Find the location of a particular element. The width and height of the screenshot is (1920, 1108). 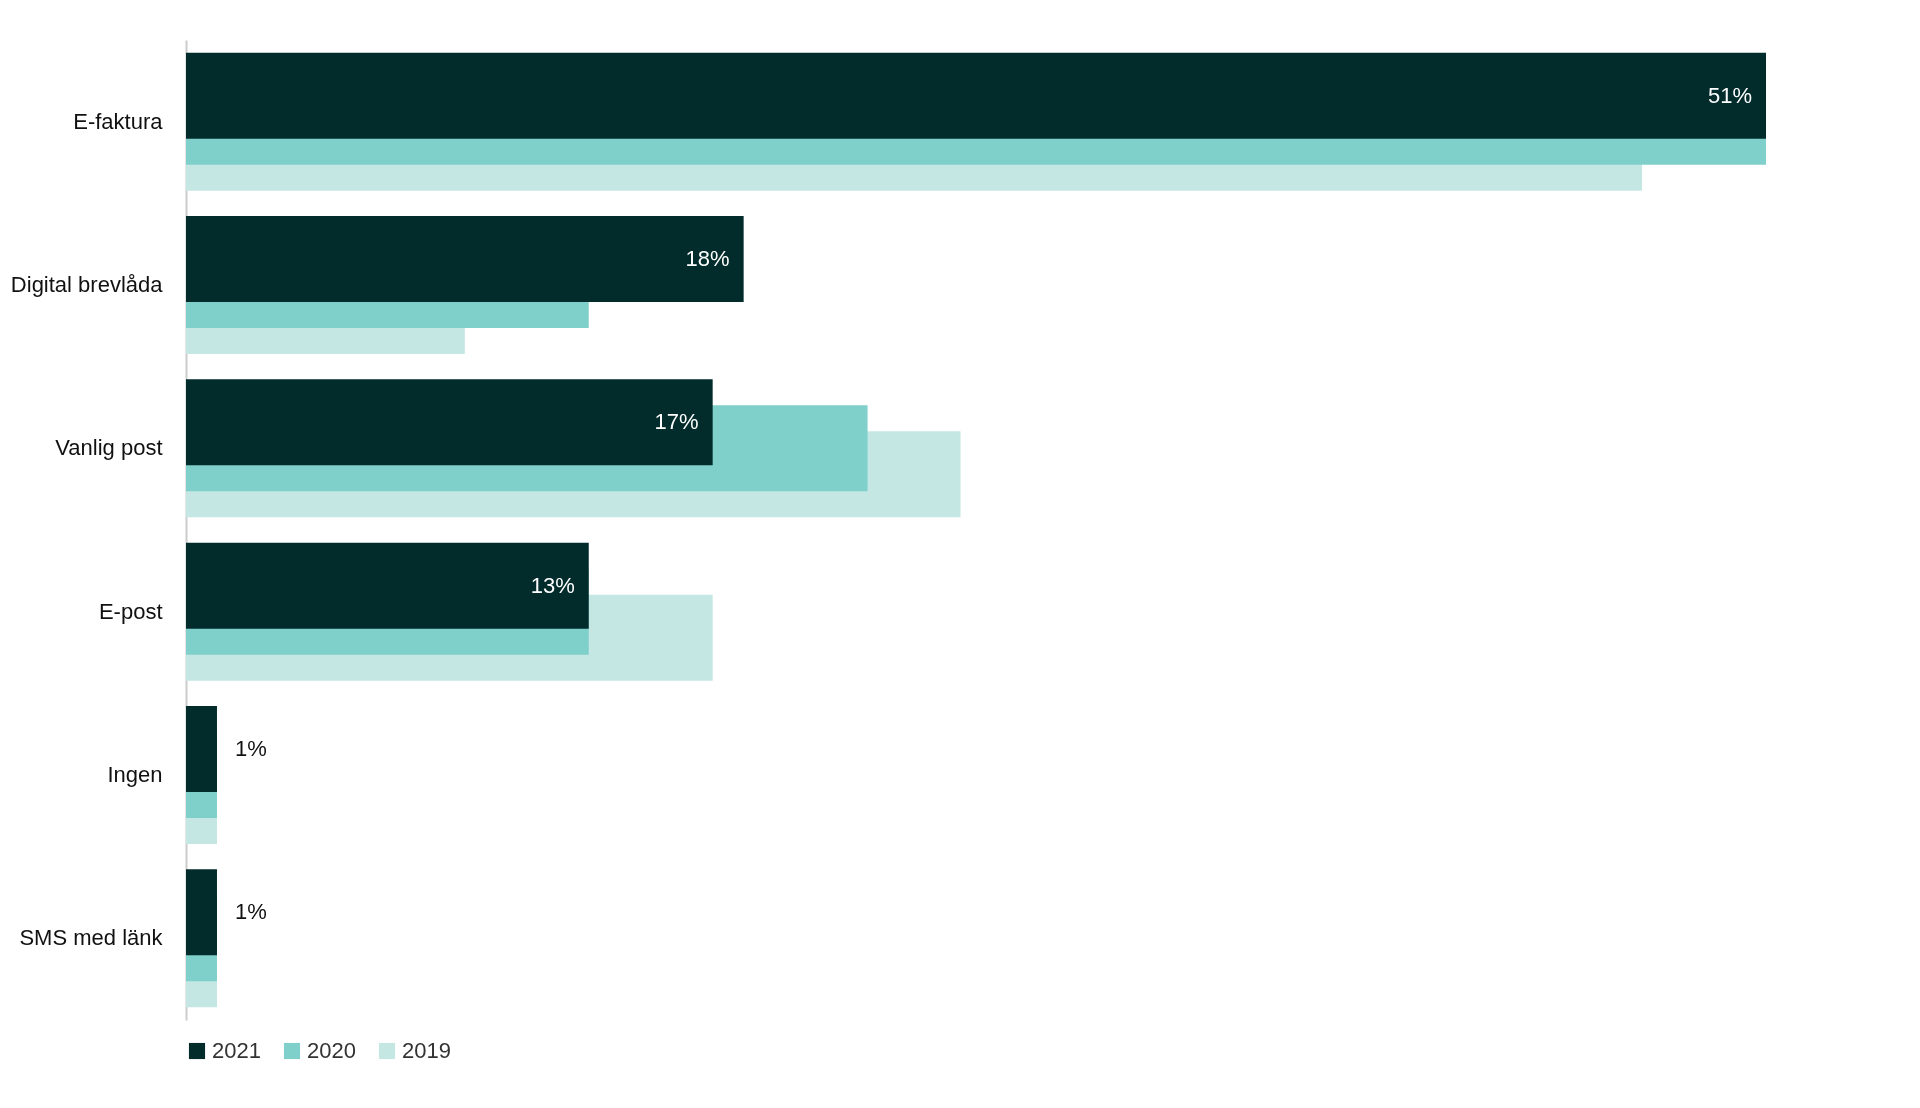

legend-label: 2020 is located at coordinates (331, 1050).